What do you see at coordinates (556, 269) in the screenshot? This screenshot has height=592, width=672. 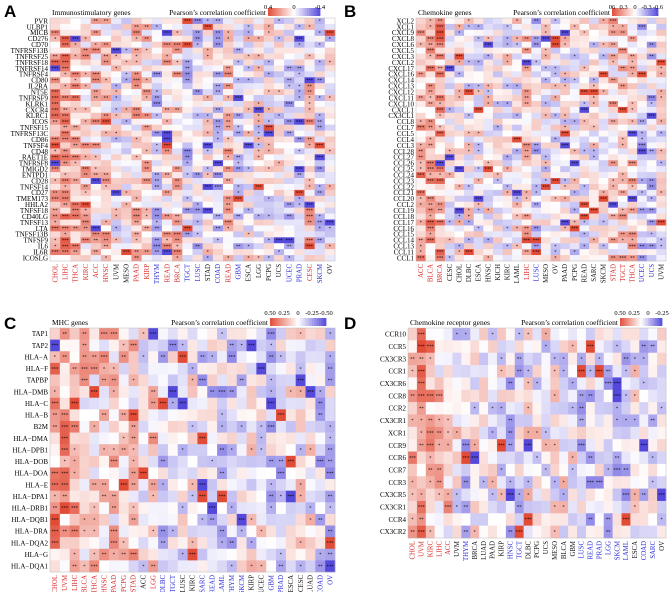 I see `column-label: OV` at bounding box center [556, 269].